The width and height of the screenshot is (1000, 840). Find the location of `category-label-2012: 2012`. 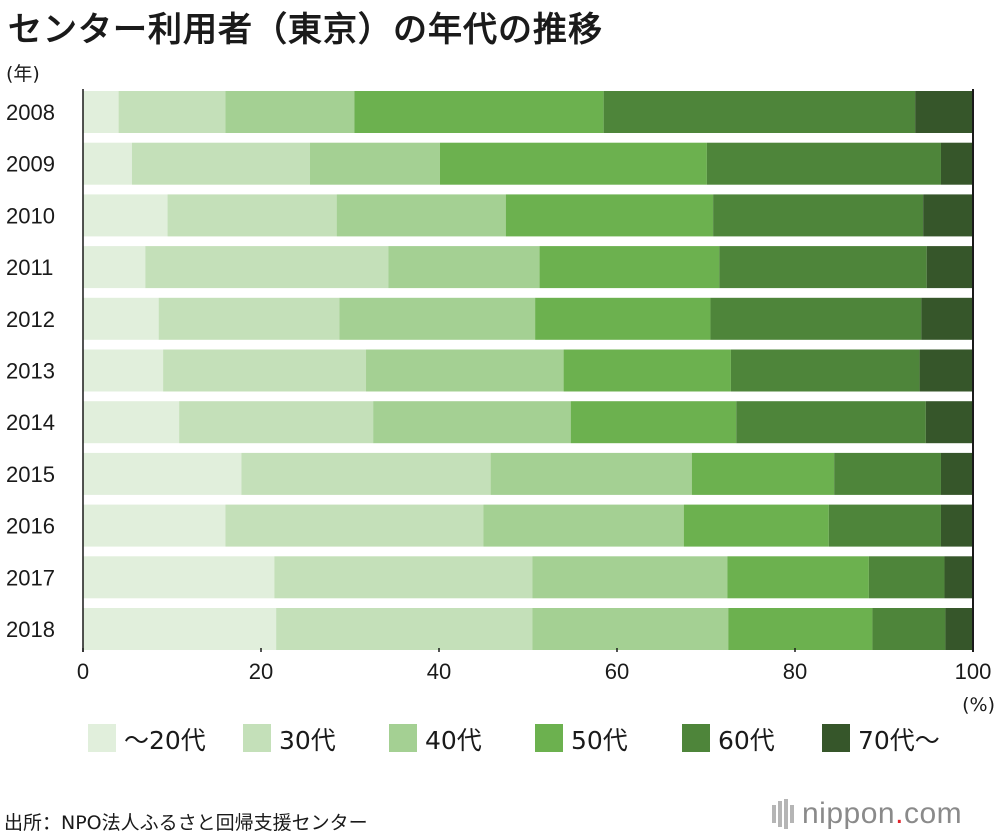

category-label-2012: 2012 is located at coordinates (30, 319).